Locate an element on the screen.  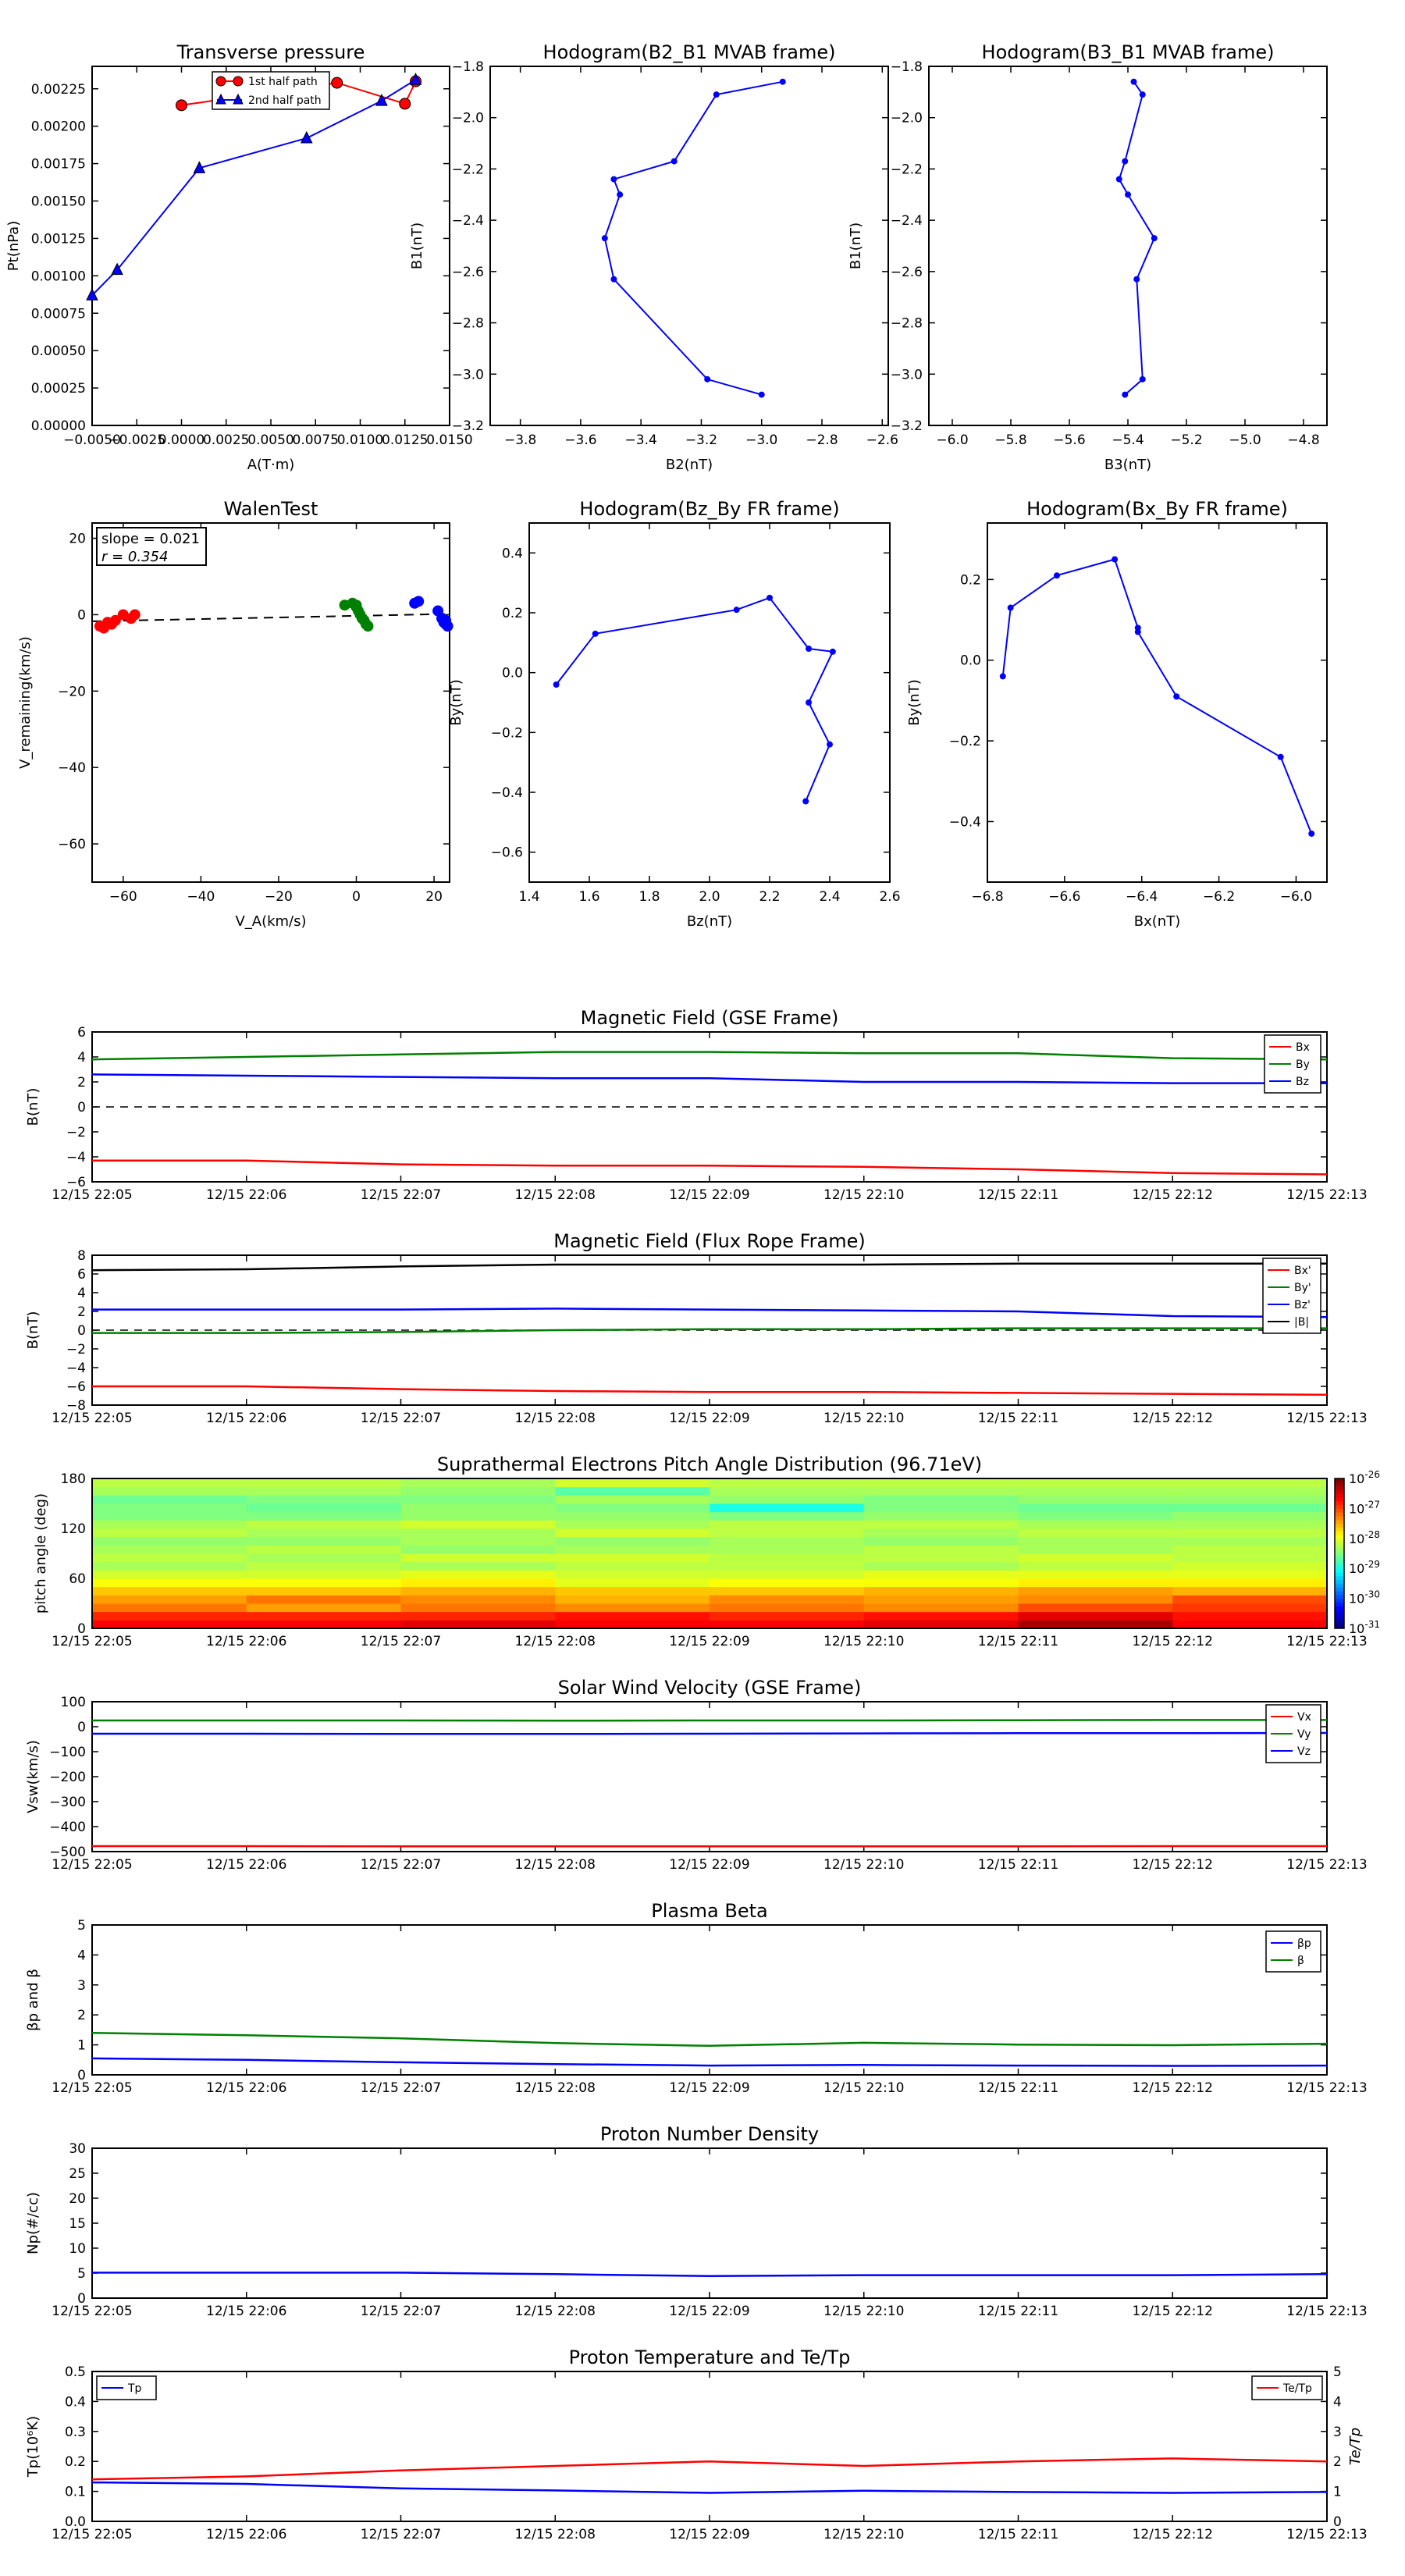
y-axis-label: Np(#/cc) is located at coordinates (33, 2223).